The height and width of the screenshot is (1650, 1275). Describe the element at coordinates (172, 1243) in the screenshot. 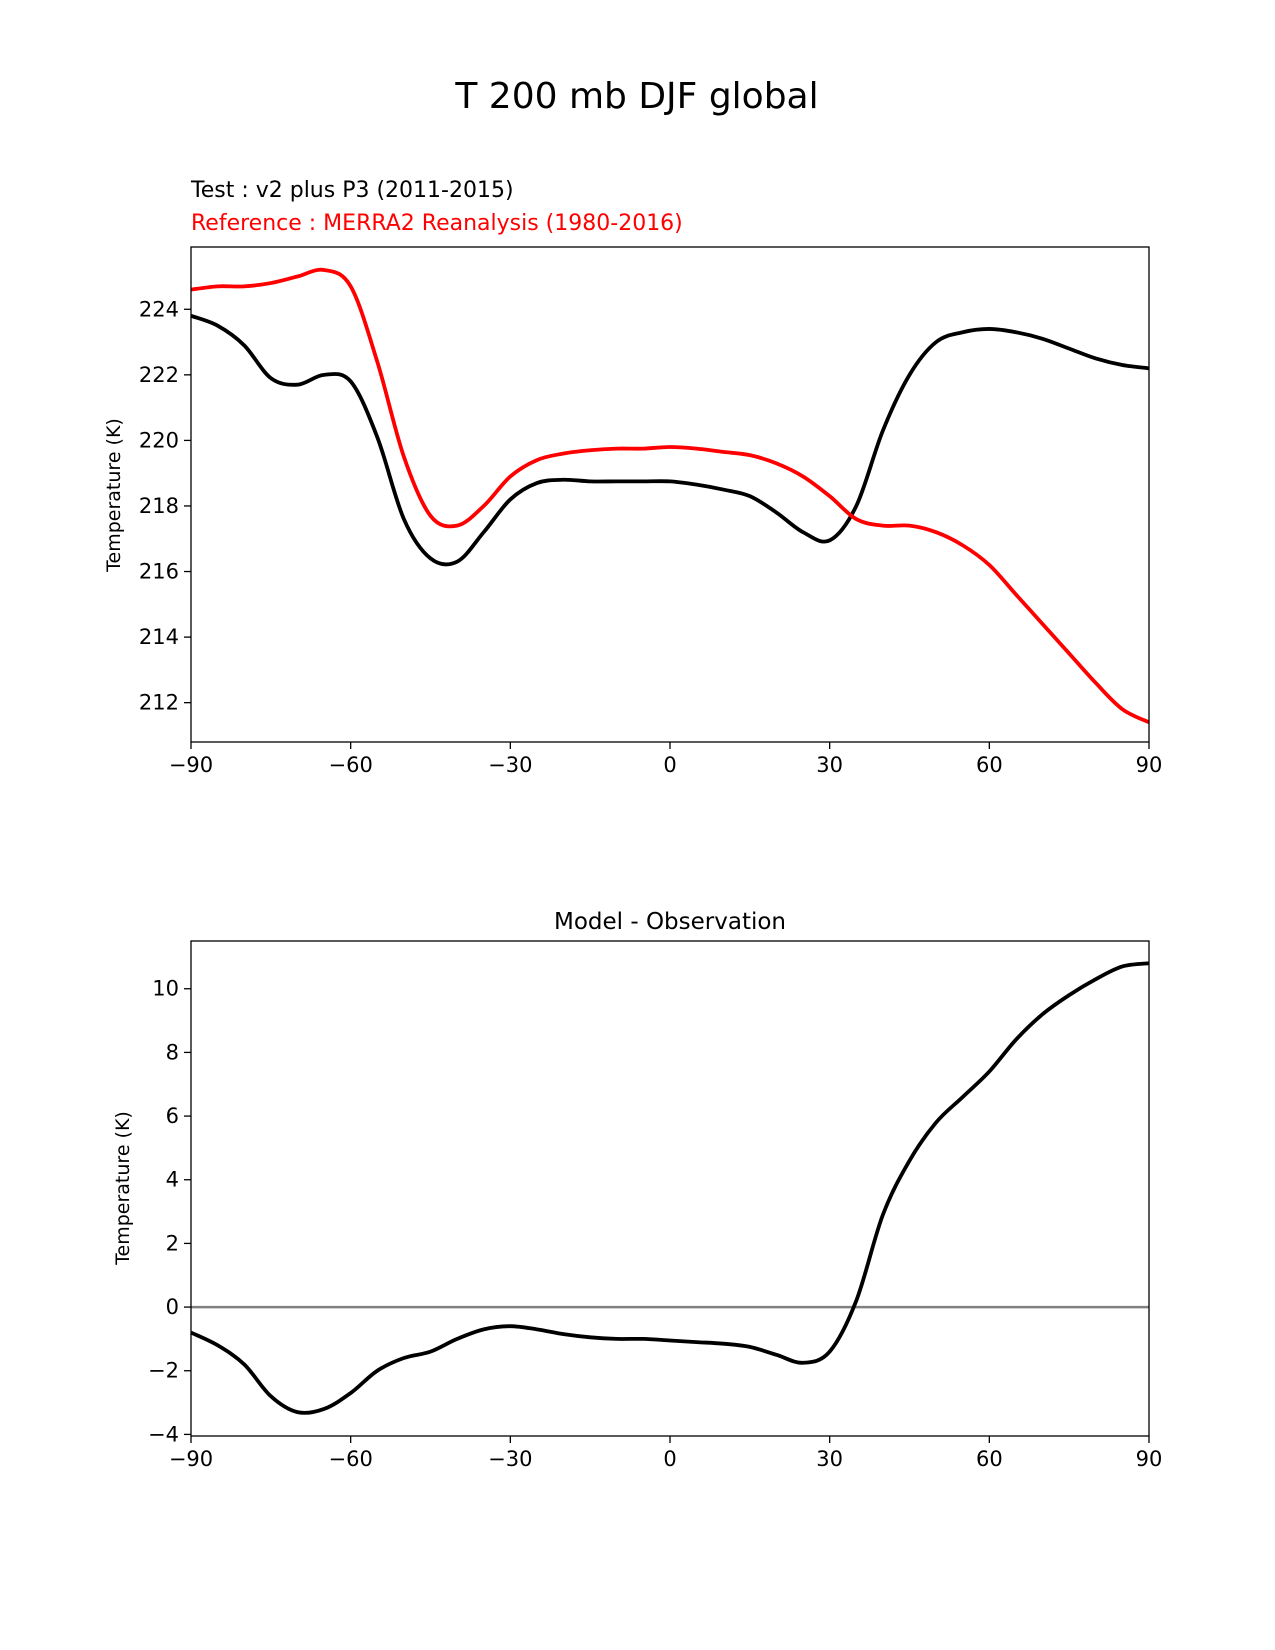

I see `y-tick-label: 2` at that location.